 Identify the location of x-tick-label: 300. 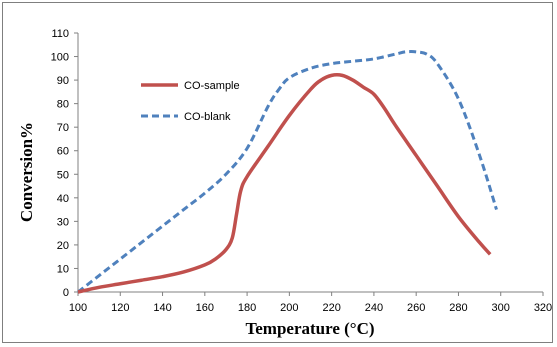
(501, 308).